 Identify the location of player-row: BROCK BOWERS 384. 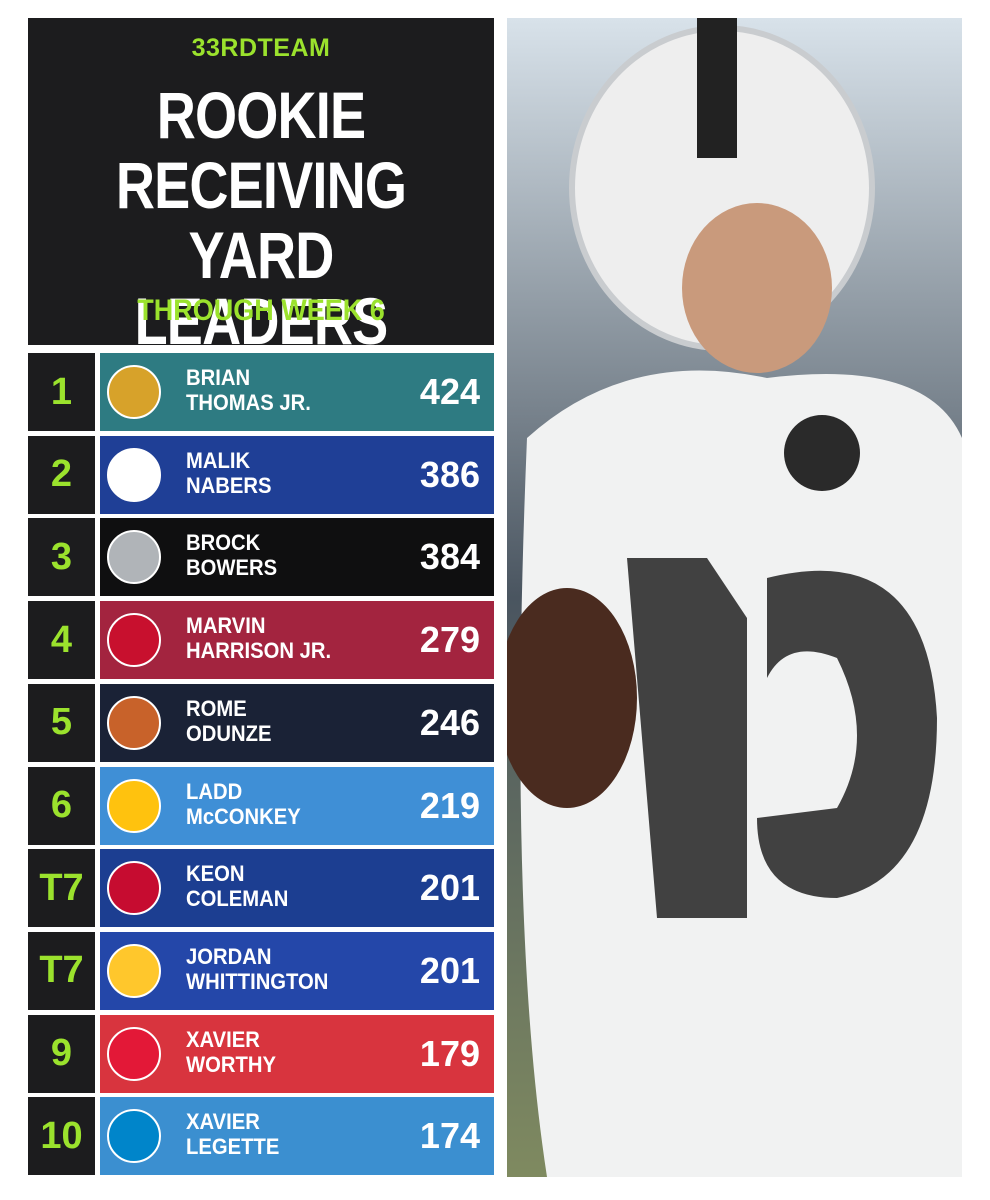
(297, 557).